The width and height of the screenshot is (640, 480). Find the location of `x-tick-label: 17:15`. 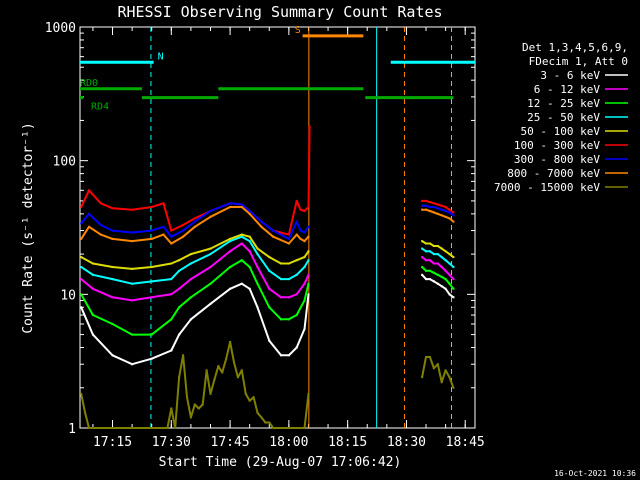

x-tick-label: 17:15 is located at coordinates (112, 442).